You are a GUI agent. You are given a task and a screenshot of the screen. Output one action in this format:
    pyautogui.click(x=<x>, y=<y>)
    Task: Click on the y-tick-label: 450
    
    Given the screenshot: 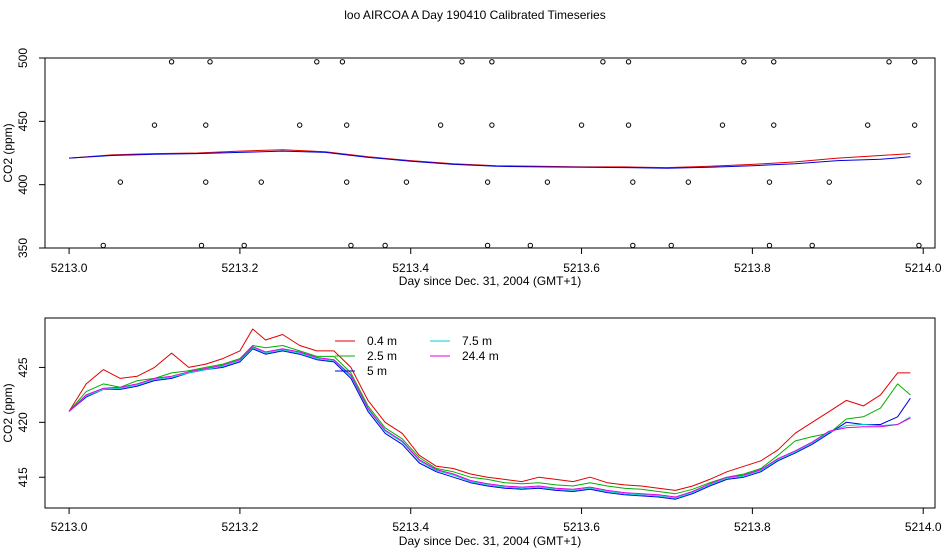 What is the action you would take?
    pyautogui.click(x=23, y=121)
    